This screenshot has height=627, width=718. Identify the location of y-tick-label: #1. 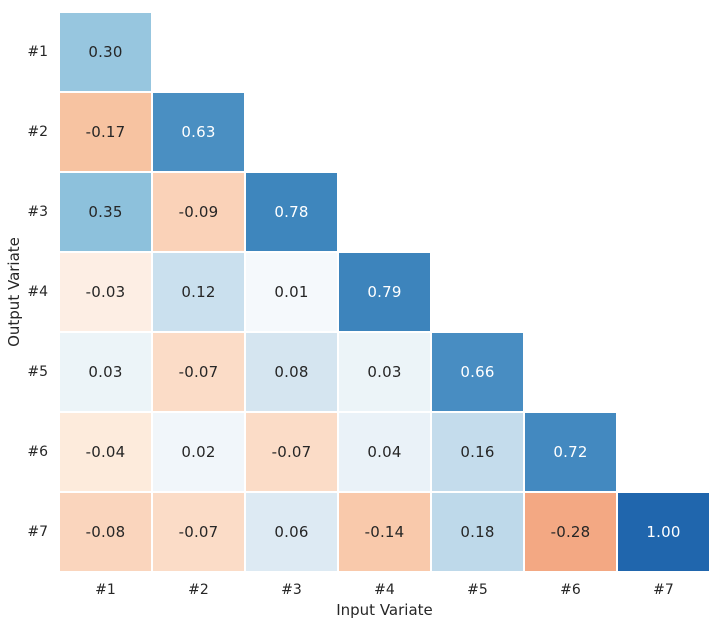
(37, 52).